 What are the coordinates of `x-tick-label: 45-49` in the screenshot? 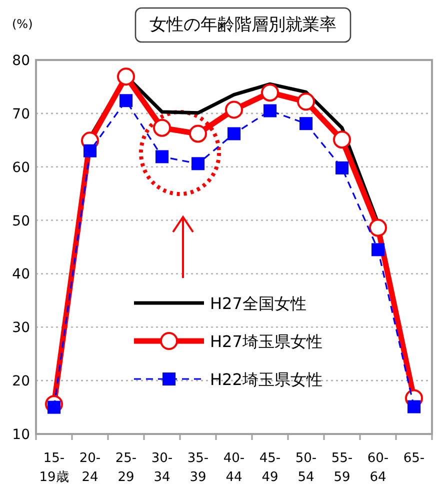 It's located at (270, 468).